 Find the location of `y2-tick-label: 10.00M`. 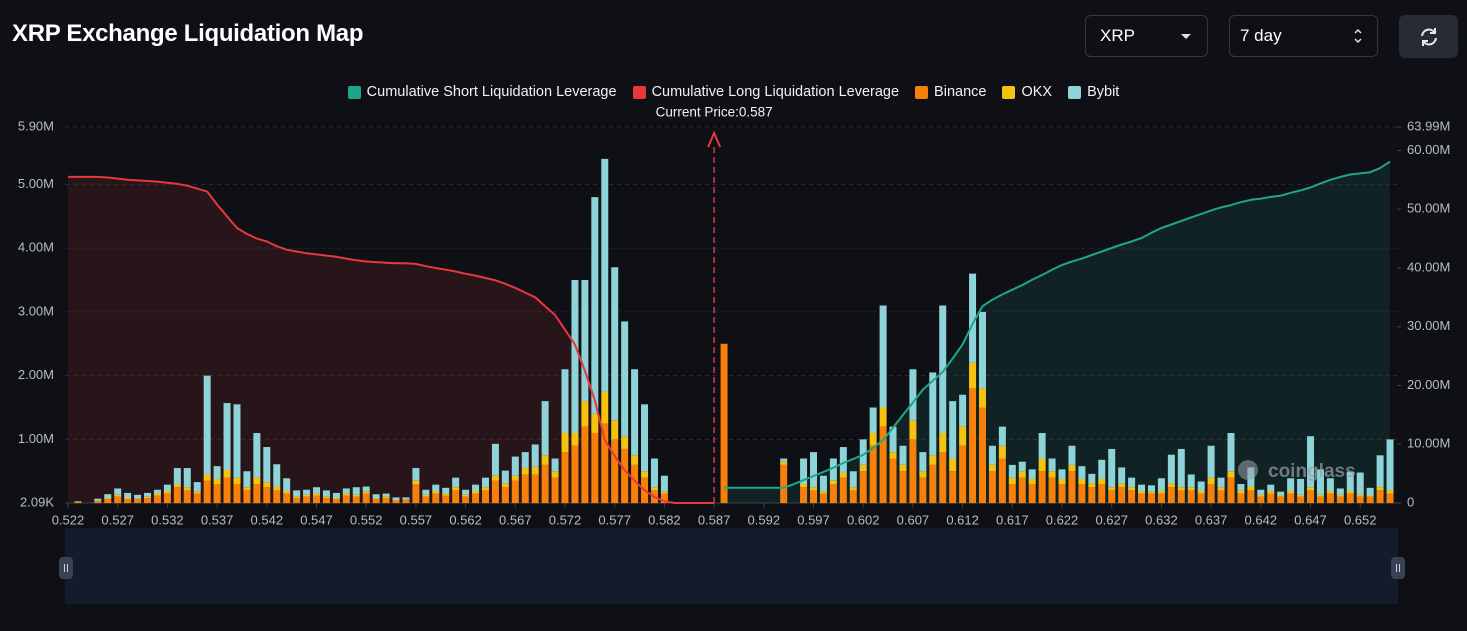

y2-tick-label: 10.00M is located at coordinates (1428, 443).